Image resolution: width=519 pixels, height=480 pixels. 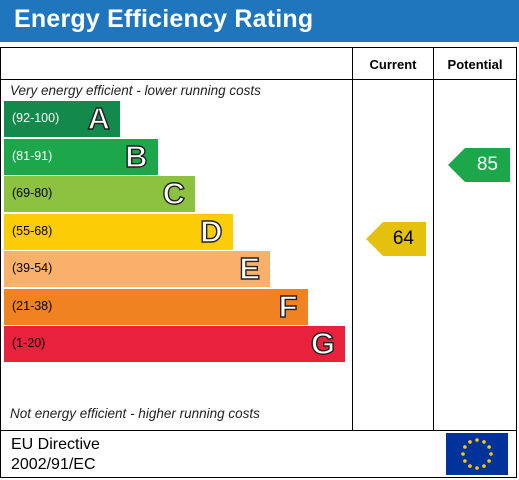 I want to click on footer-line1: EU Directive, so click(x=55, y=444).